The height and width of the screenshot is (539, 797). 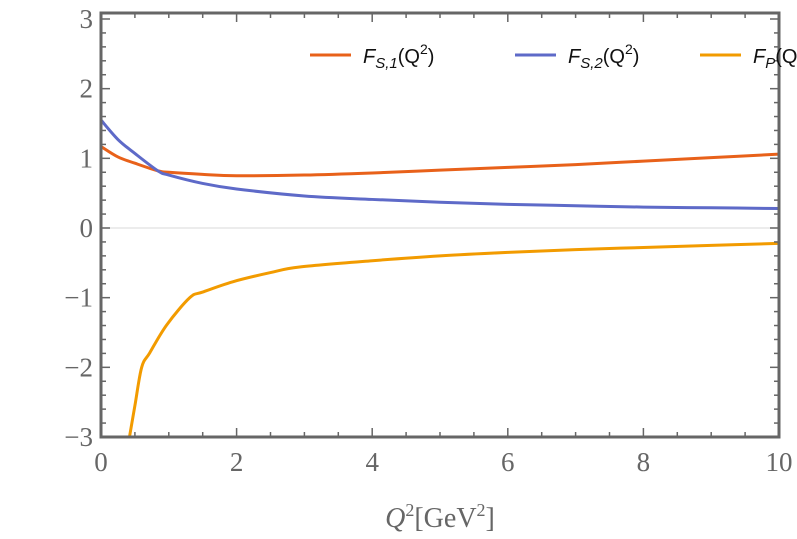 I want to click on legend: FS,1(Q2) FS,2(Q2) FP(Q2), so click(x=553, y=56).